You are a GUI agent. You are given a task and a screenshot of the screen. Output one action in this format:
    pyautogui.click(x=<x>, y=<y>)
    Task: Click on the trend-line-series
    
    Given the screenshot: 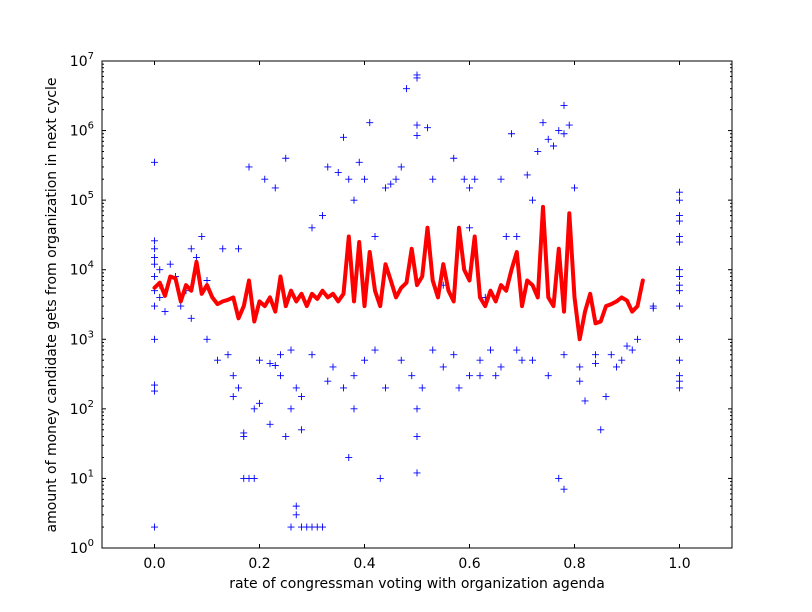 What is the action you would take?
    pyautogui.click(x=398, y=273)
    